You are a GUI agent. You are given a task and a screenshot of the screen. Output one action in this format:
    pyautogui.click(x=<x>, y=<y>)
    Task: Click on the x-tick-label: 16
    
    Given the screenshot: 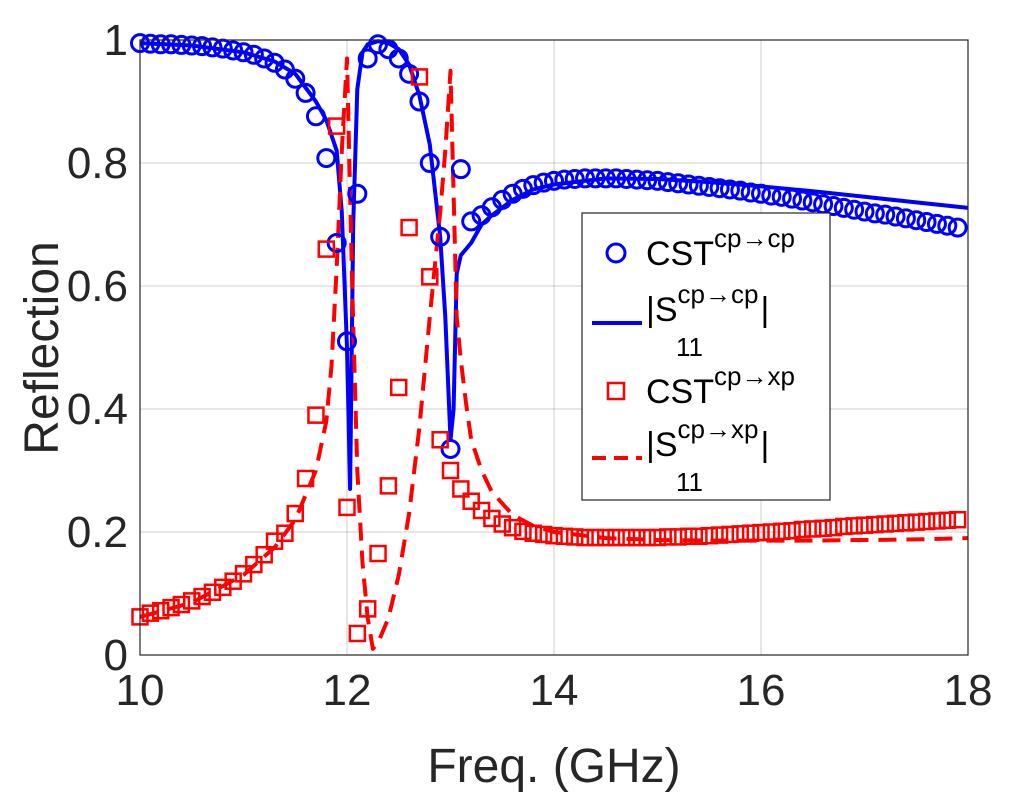 What is the action you would take?
    pyautogui.click(x=761, y=690)
    